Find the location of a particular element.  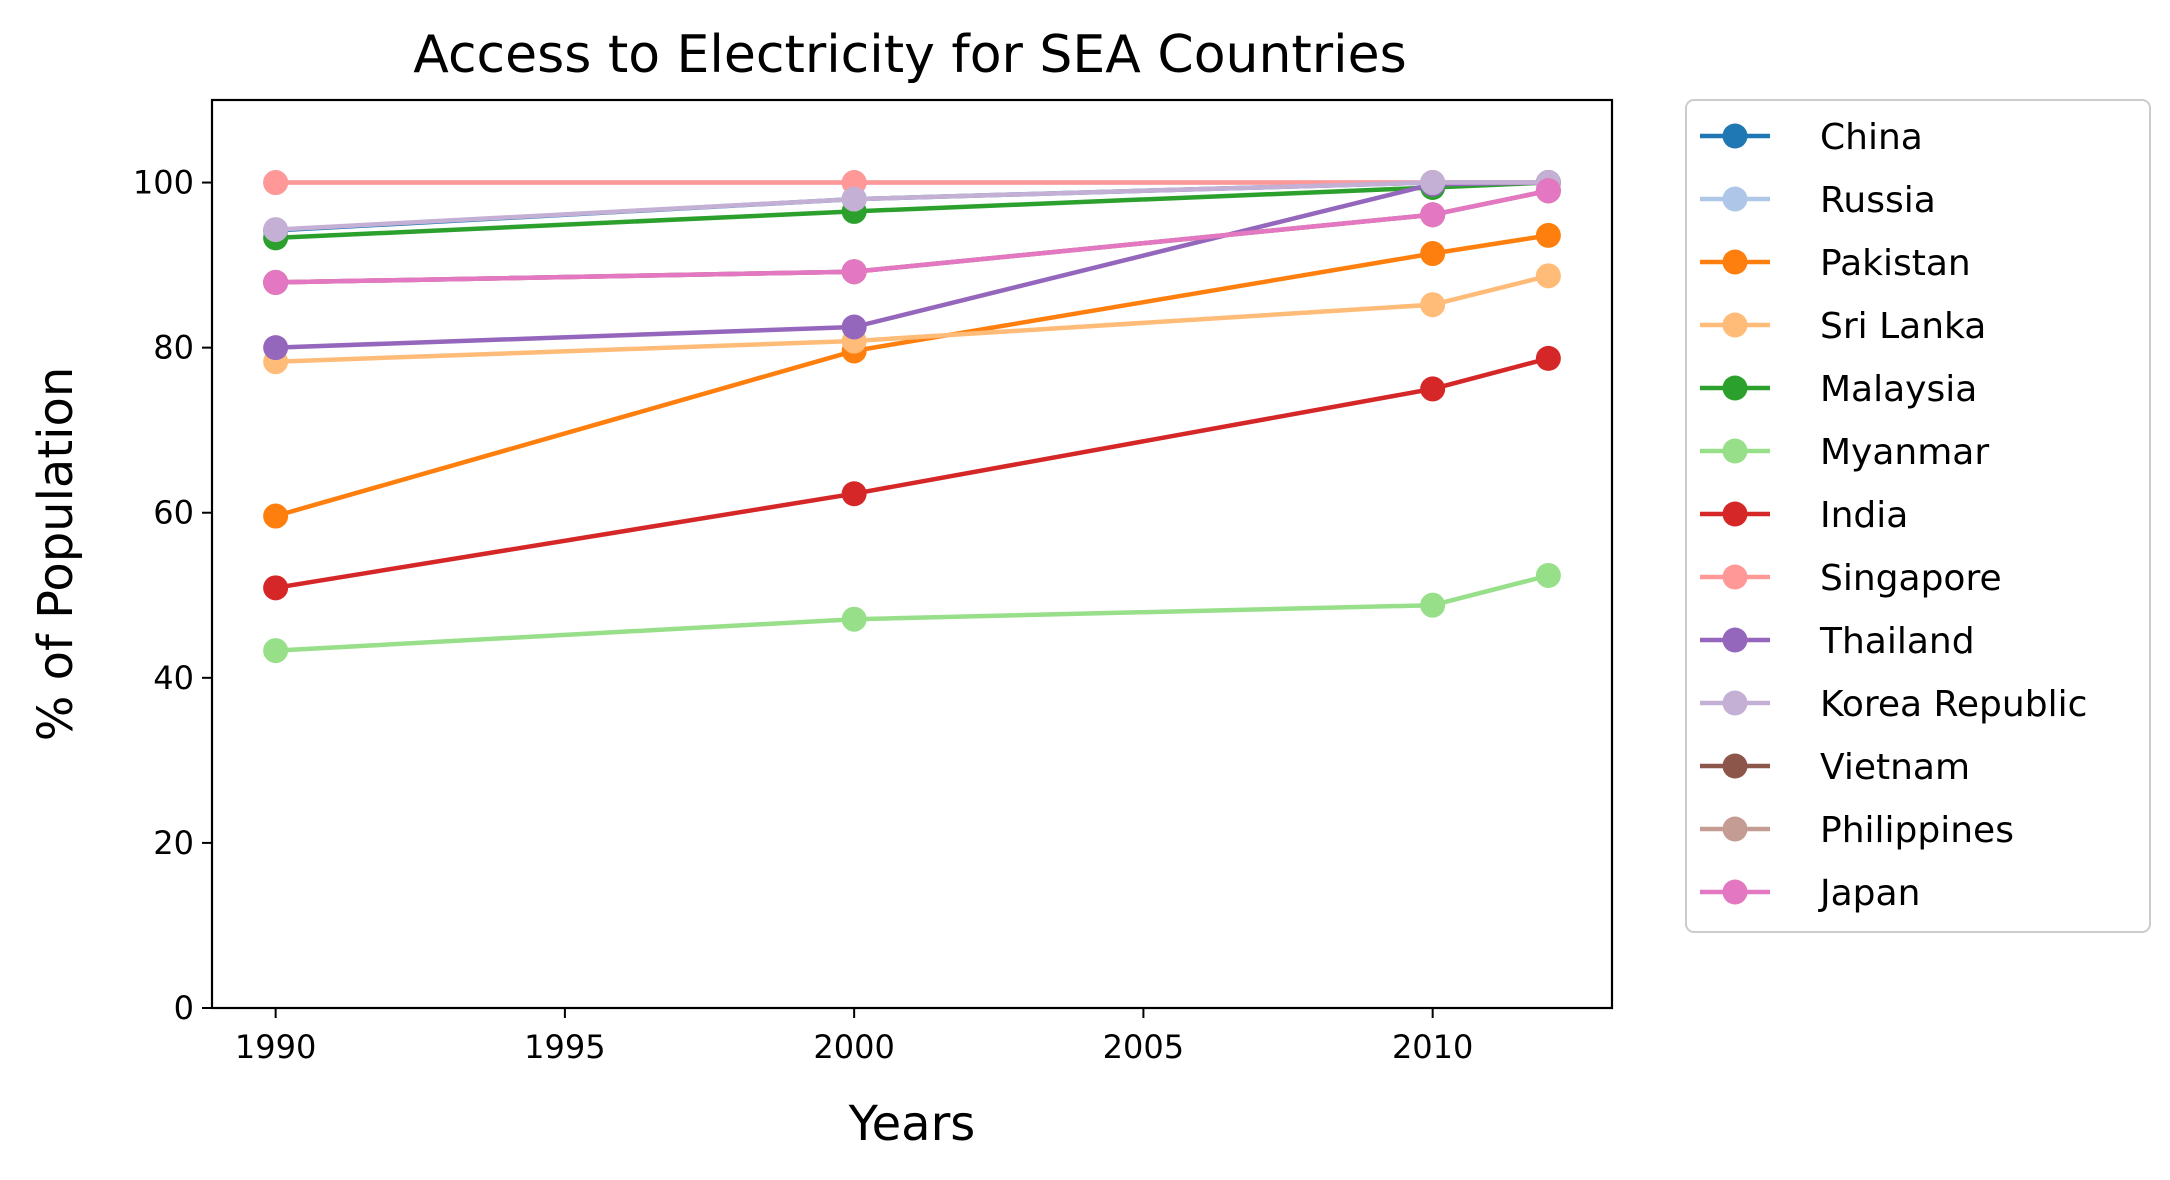

legend-item: Myanmar is located at coordinates (1844, 452).